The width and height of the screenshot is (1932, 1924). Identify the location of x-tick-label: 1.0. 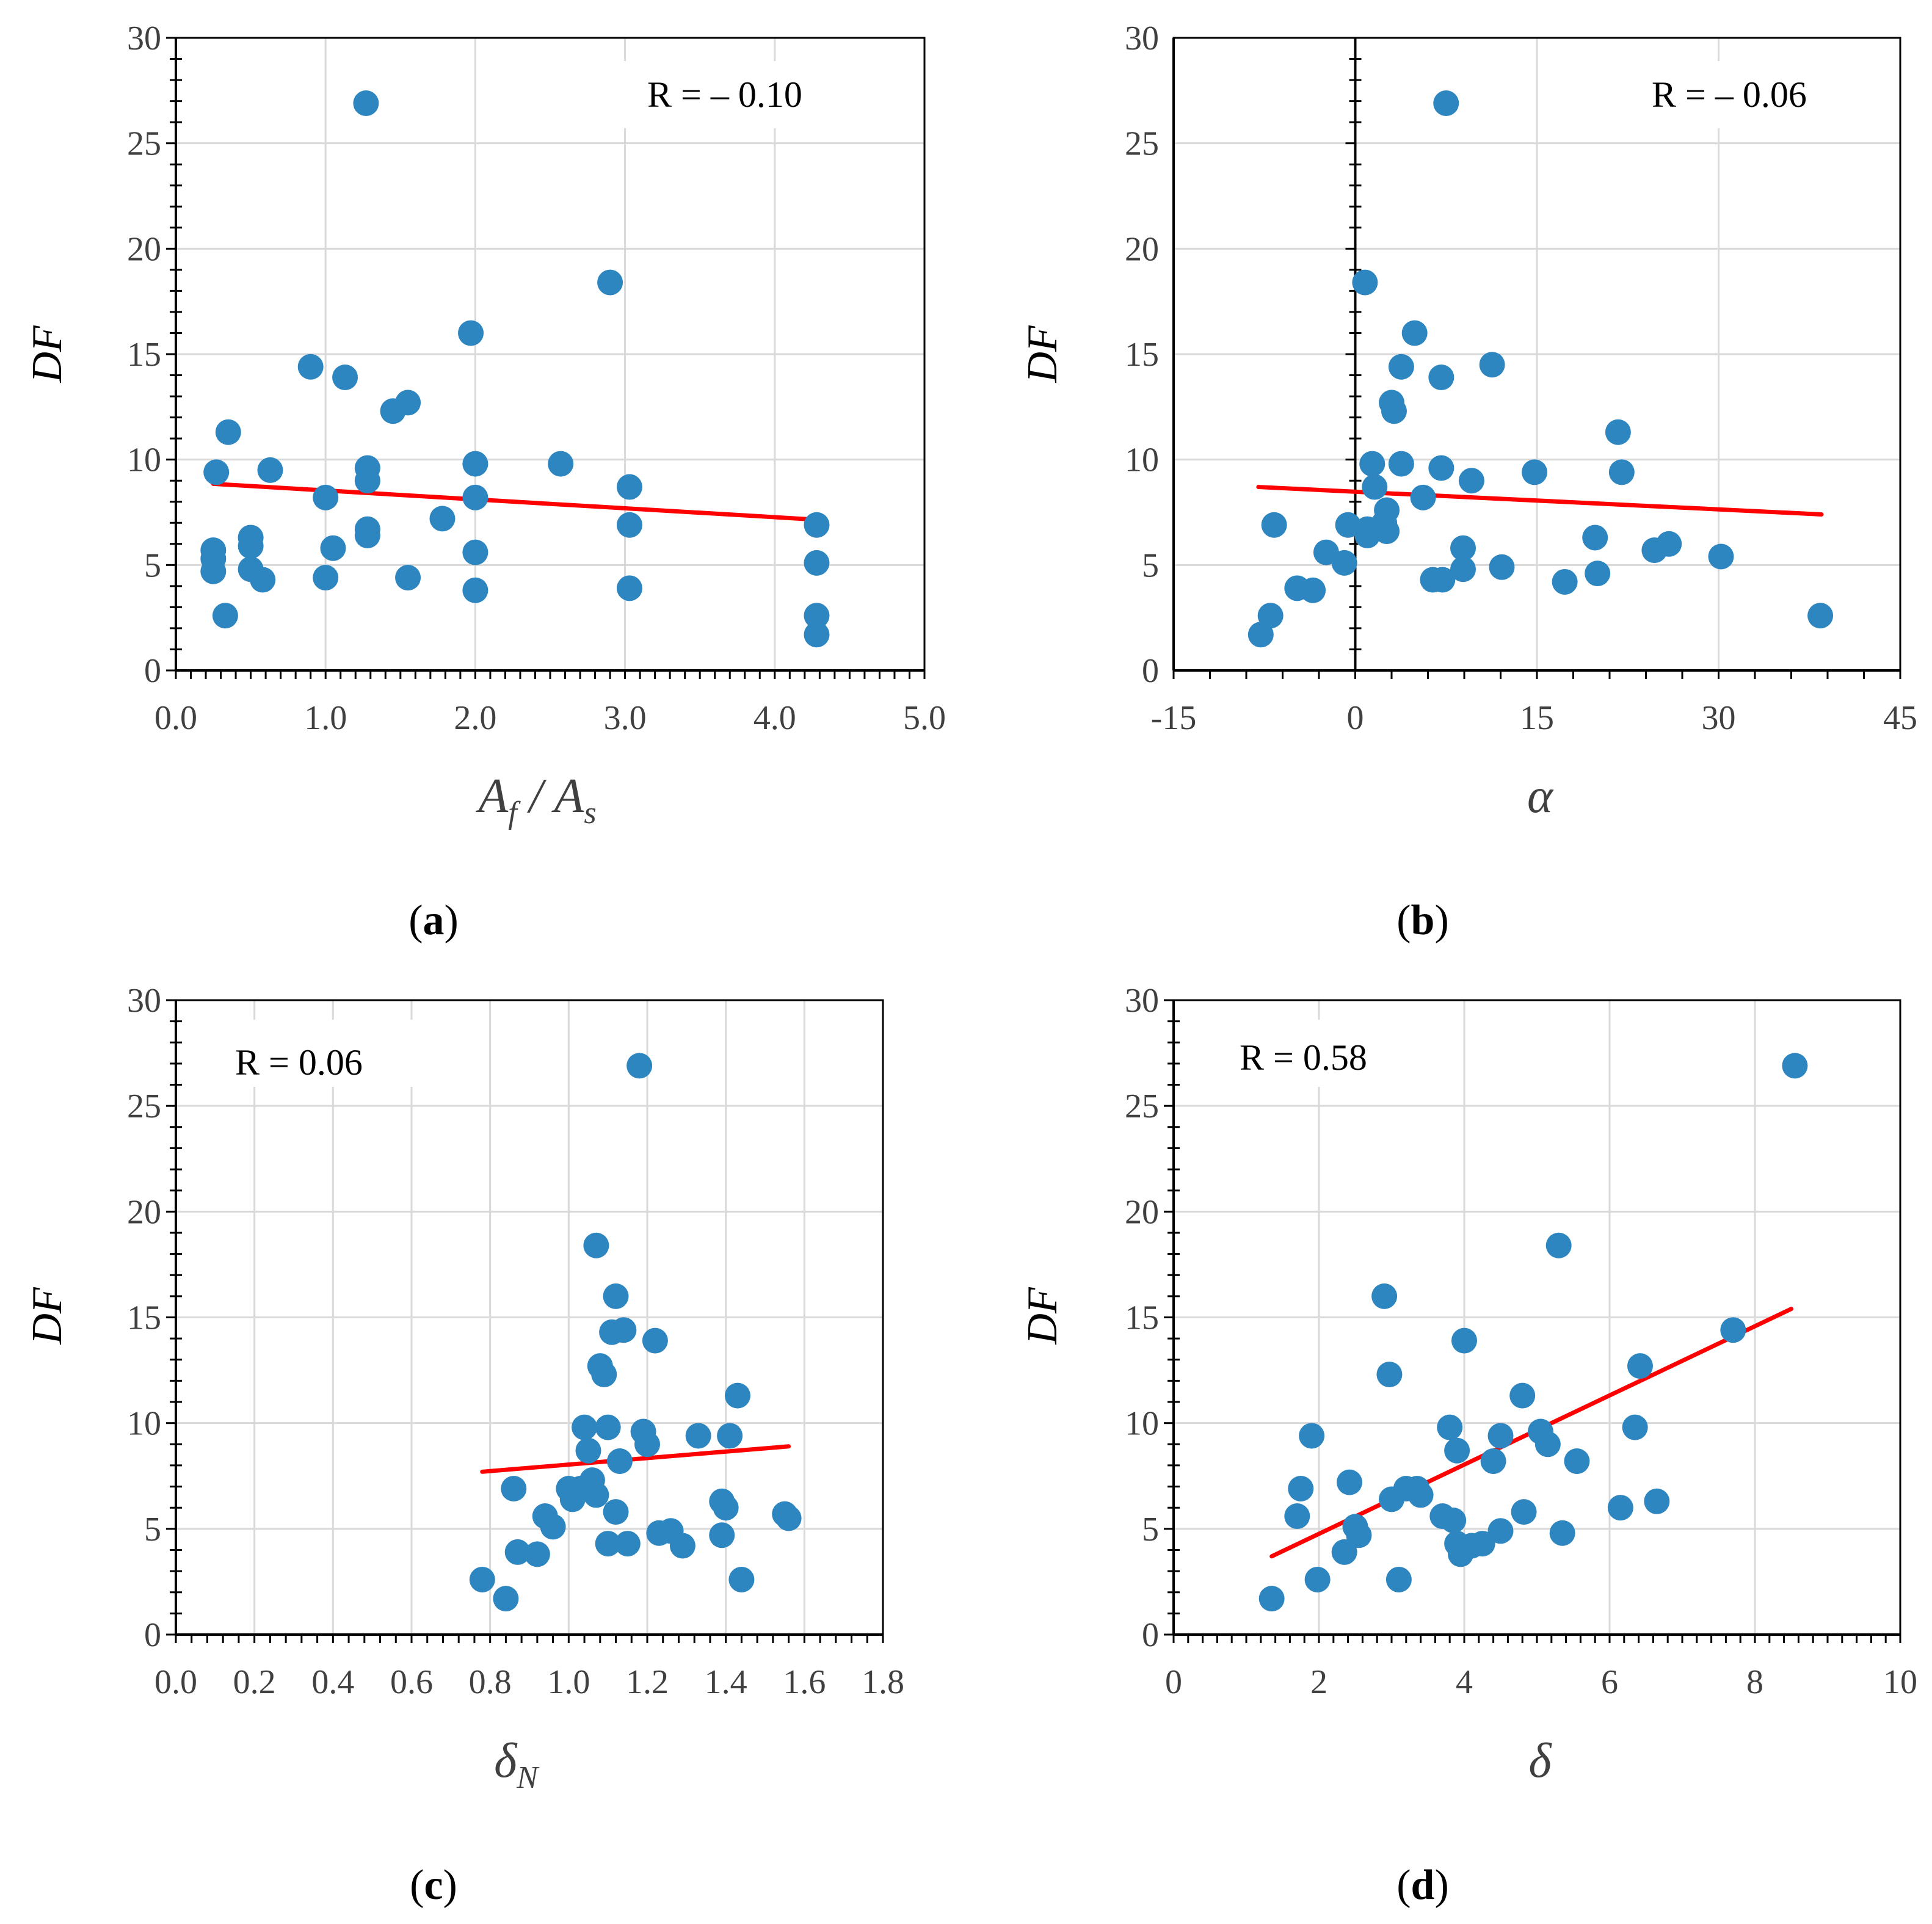
(325, 718).